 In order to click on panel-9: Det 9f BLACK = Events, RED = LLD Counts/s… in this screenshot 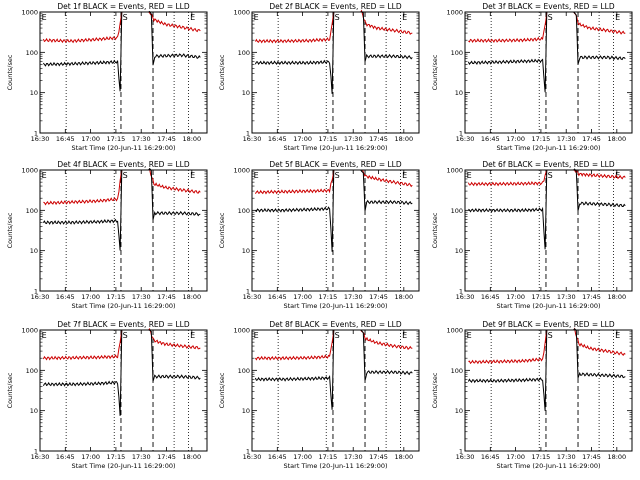, I will do `click(532, 395)`.